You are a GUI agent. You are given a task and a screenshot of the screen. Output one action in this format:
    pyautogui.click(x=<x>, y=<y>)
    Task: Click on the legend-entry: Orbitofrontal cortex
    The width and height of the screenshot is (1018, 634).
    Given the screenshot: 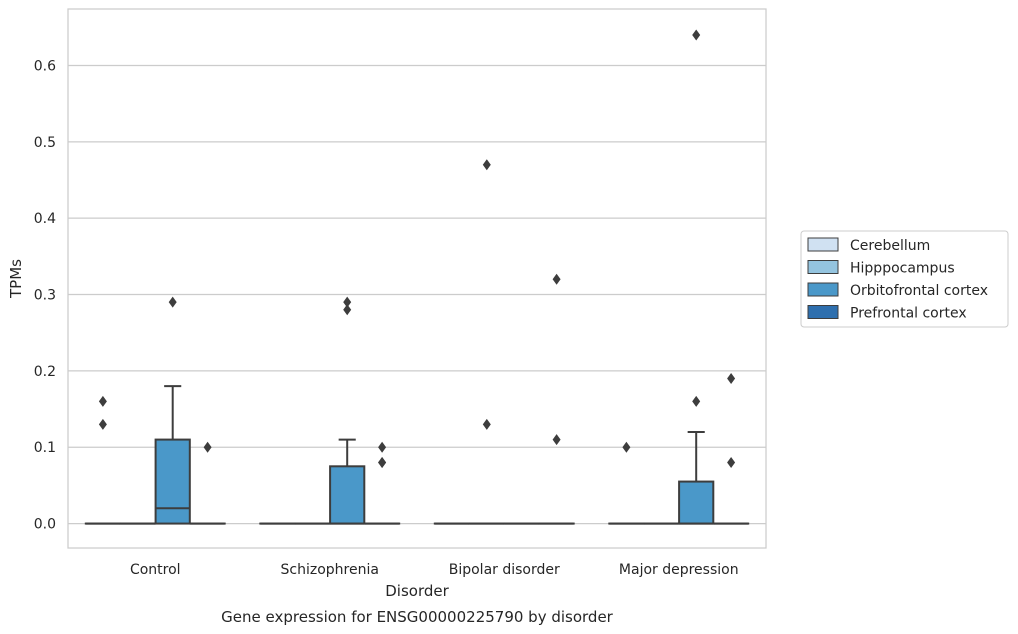 What is the action you would take?
    pyautogui.click(x=919, y=291)
    